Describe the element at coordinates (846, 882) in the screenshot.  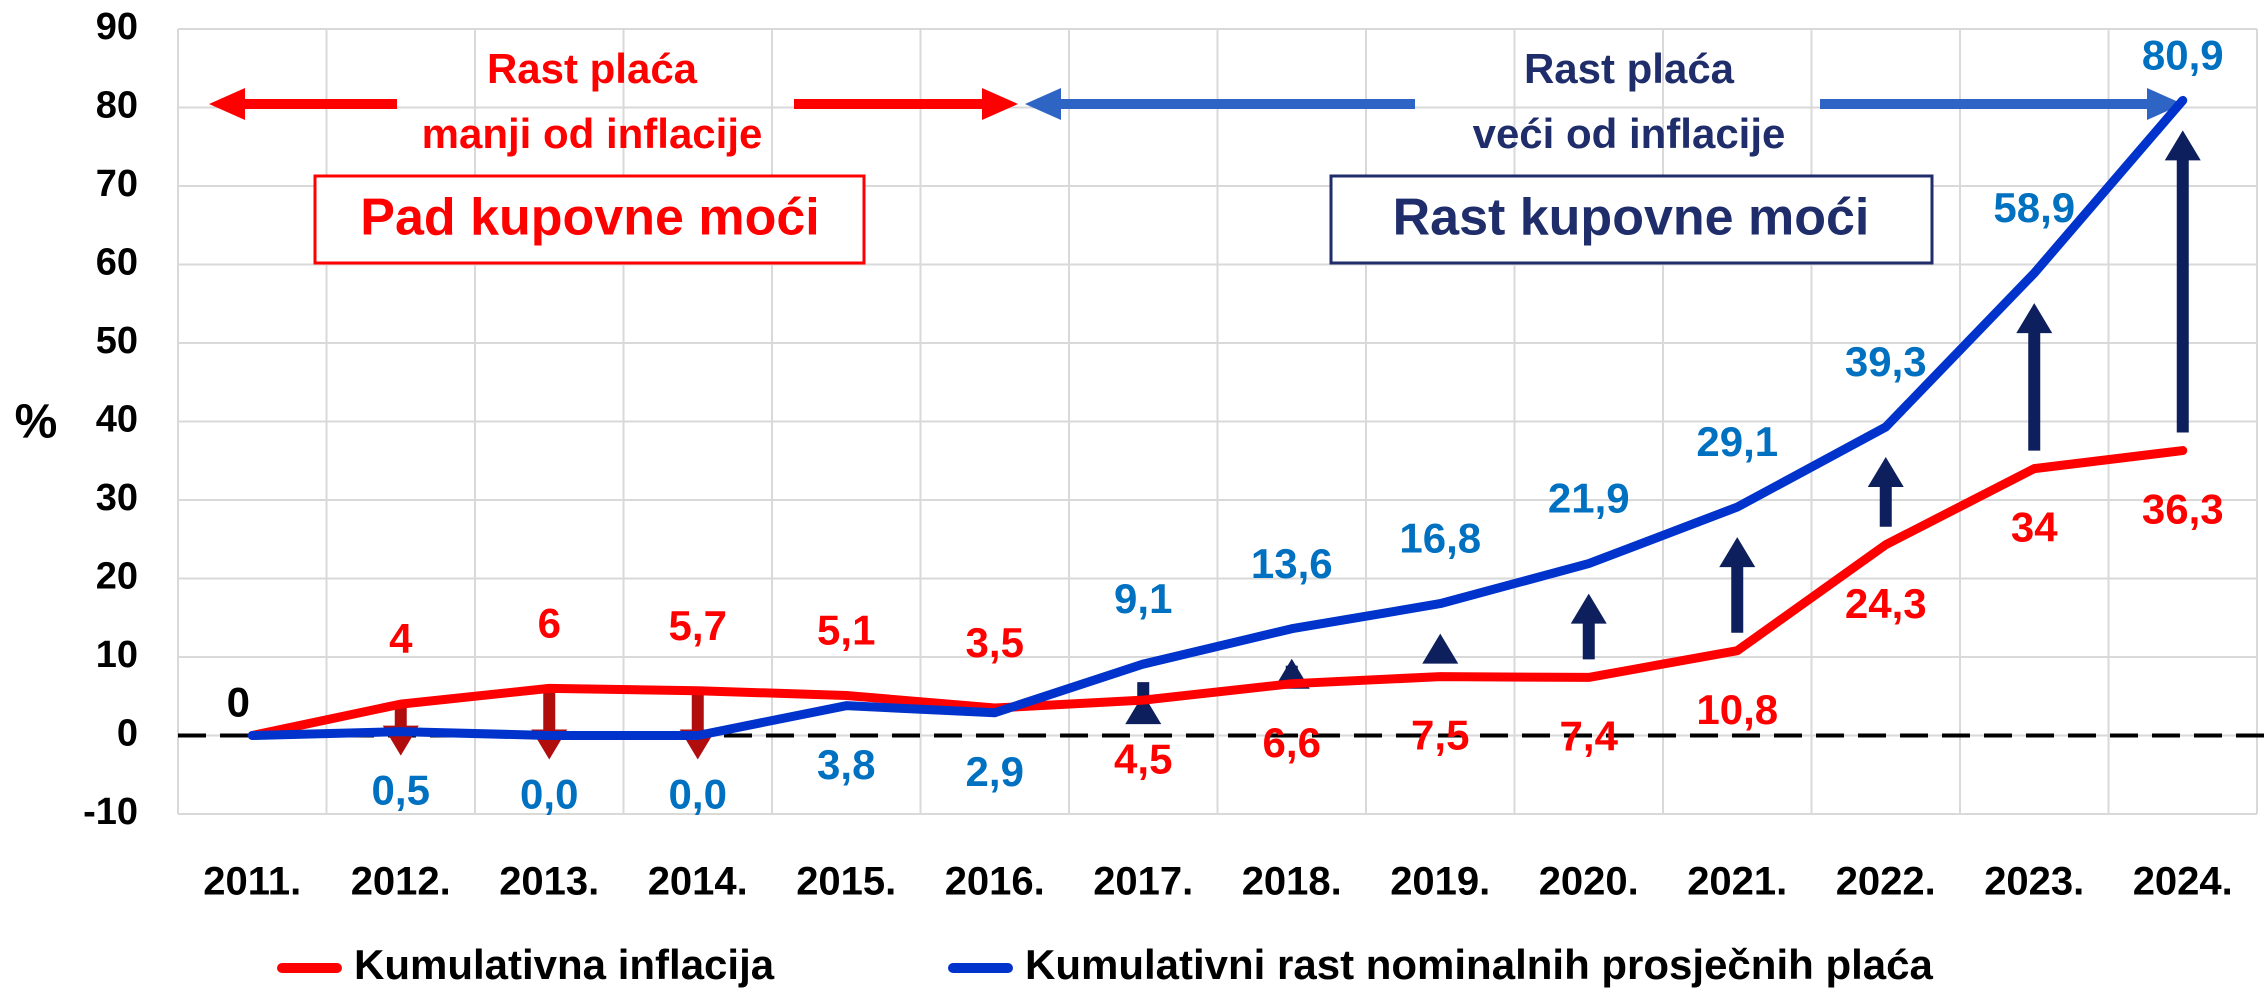
I see `x-tick-label: 2015.` at that location.